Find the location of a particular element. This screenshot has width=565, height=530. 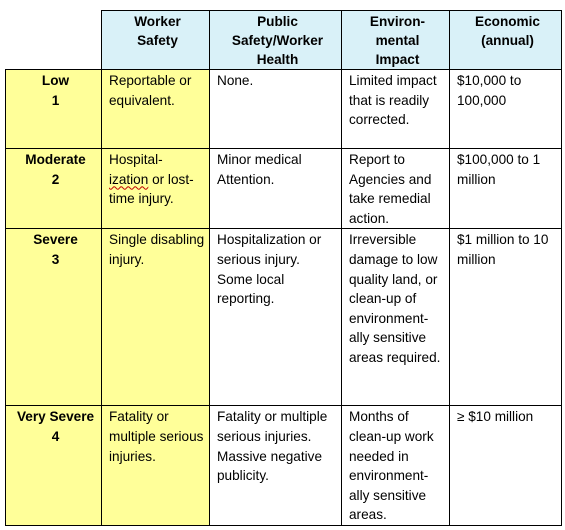

header-public-safety: Public Safety/Worker Health is located at coordinates (275, 40).